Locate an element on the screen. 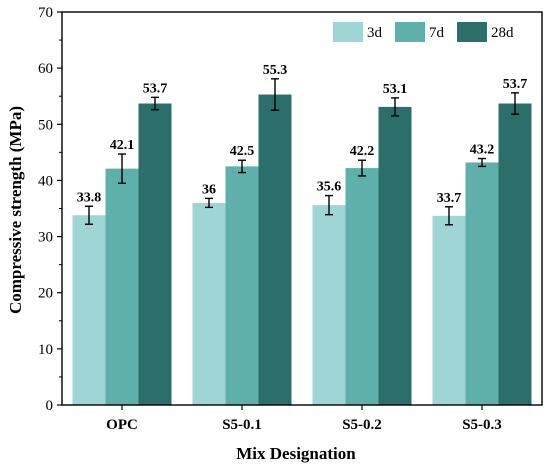 The height and width of the screenshot is (470, 550). y-tick-label-10: 10 is located at coordinates (45, 350).